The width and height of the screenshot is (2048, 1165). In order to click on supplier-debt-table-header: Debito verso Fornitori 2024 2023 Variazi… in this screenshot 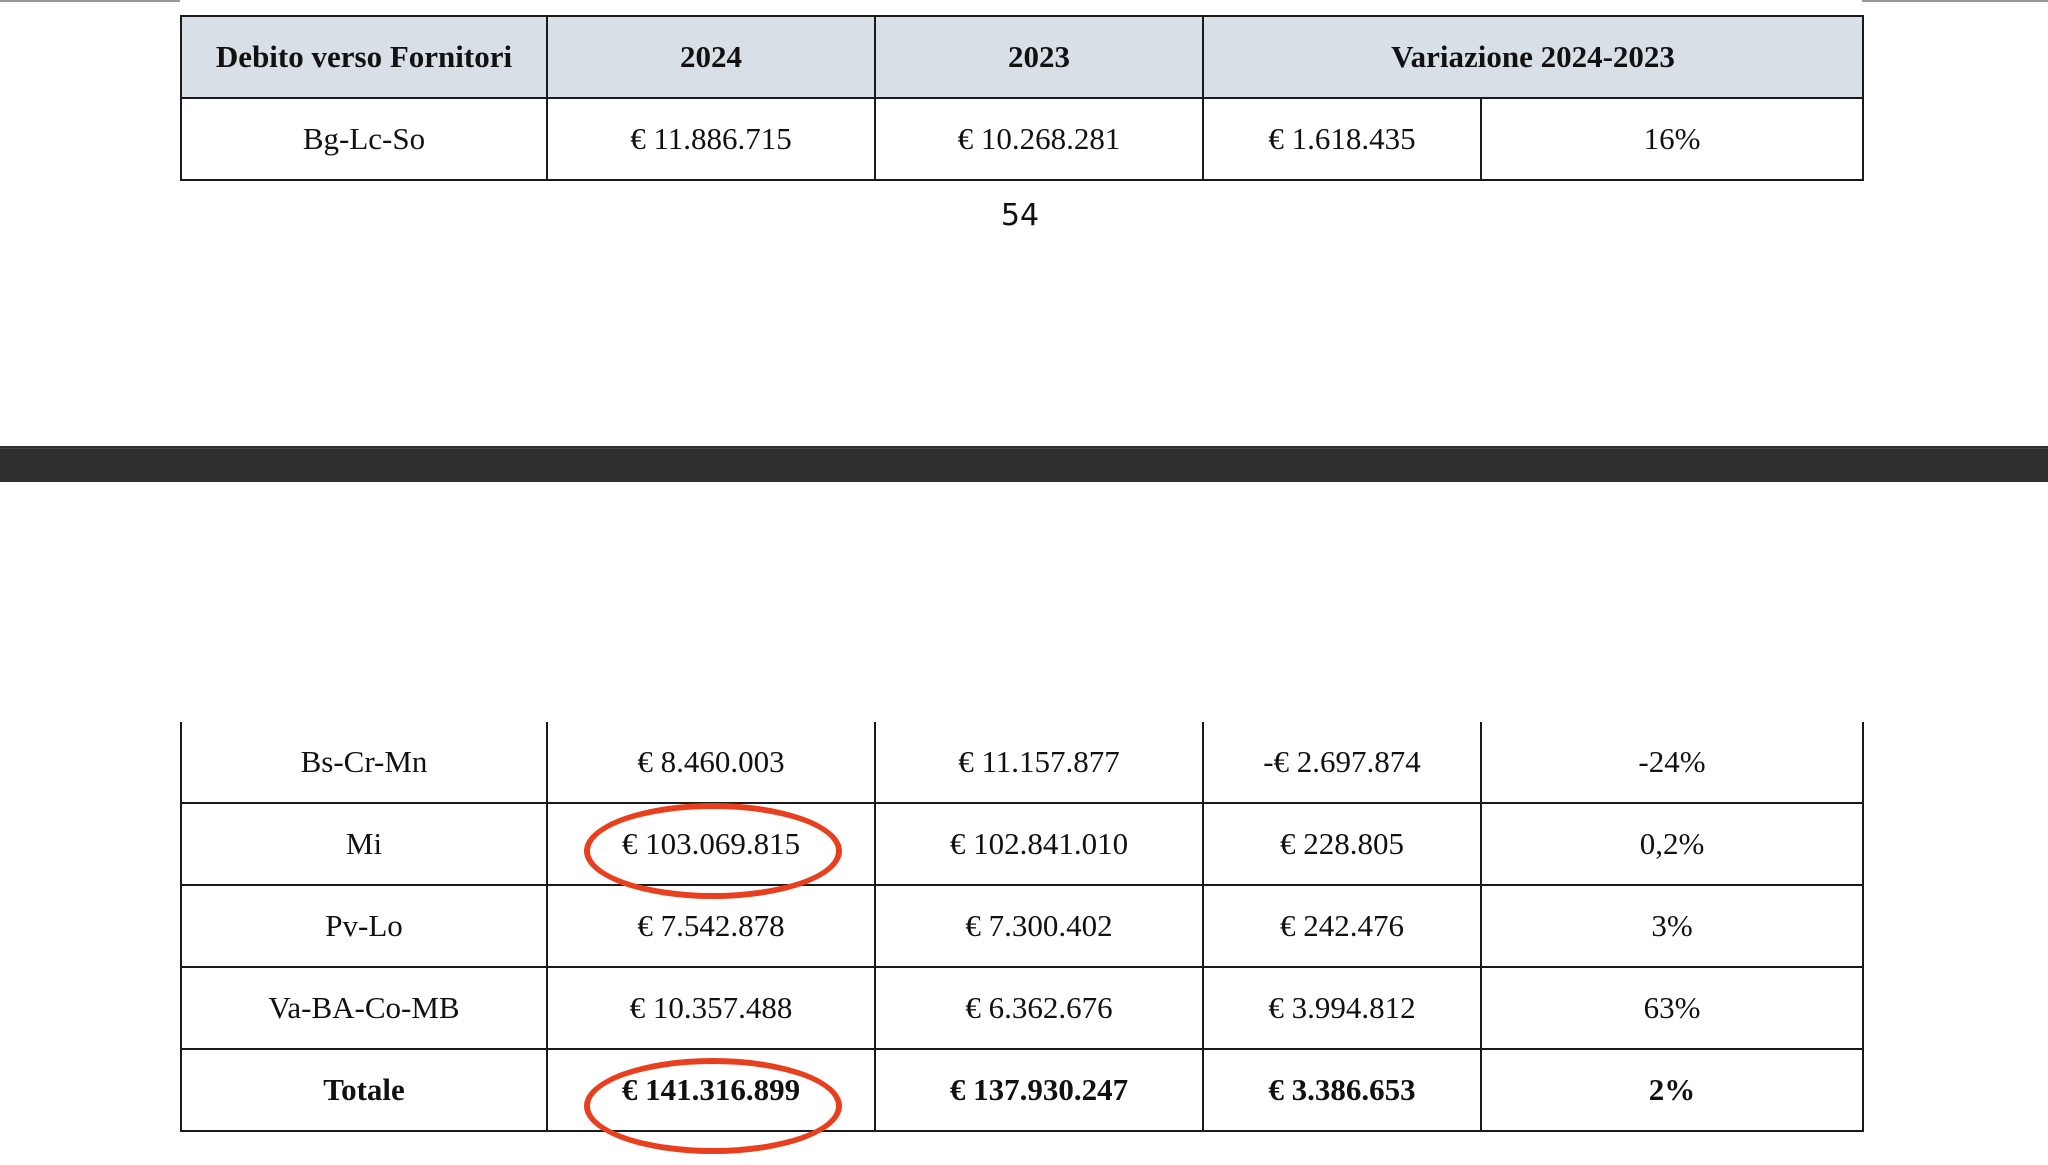, I will do `click(1022, 98)`.